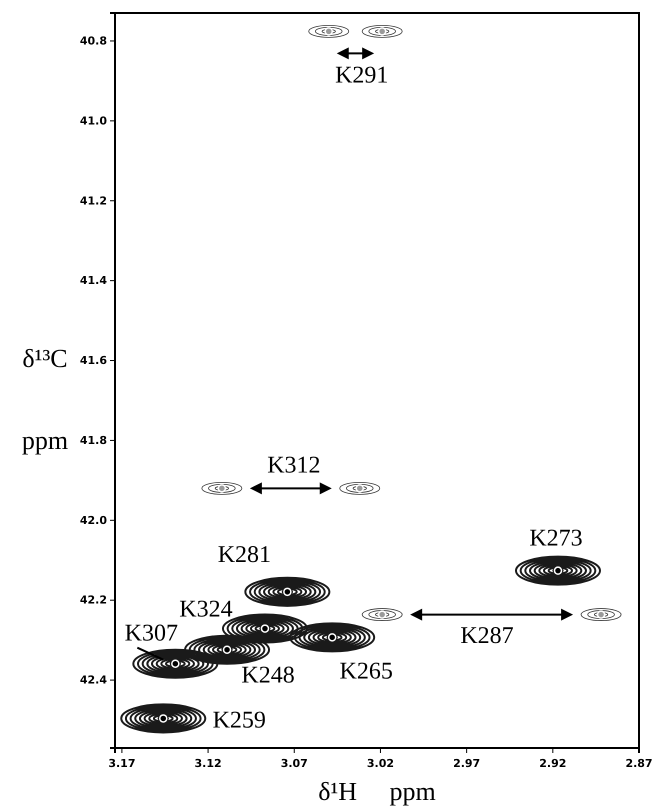 The image size is (652, 808). I want to click on y-tick-label: 41.0, so click(94, 121).